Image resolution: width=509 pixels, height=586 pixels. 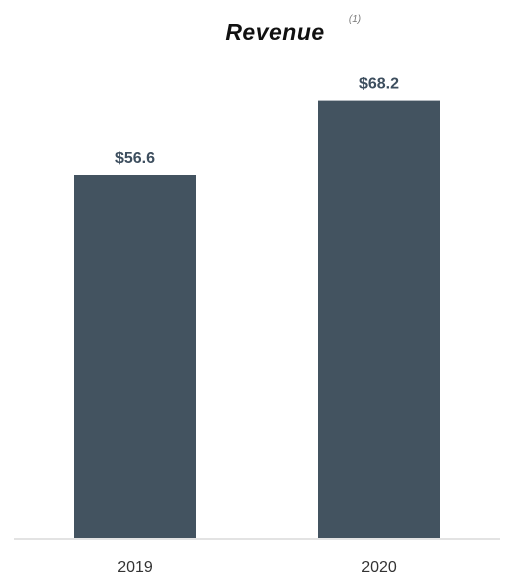 What do you see at coordinates (135, 567) in the screenshot?
I see `category-label-2019: 2019` at bounding box center [135, 567].